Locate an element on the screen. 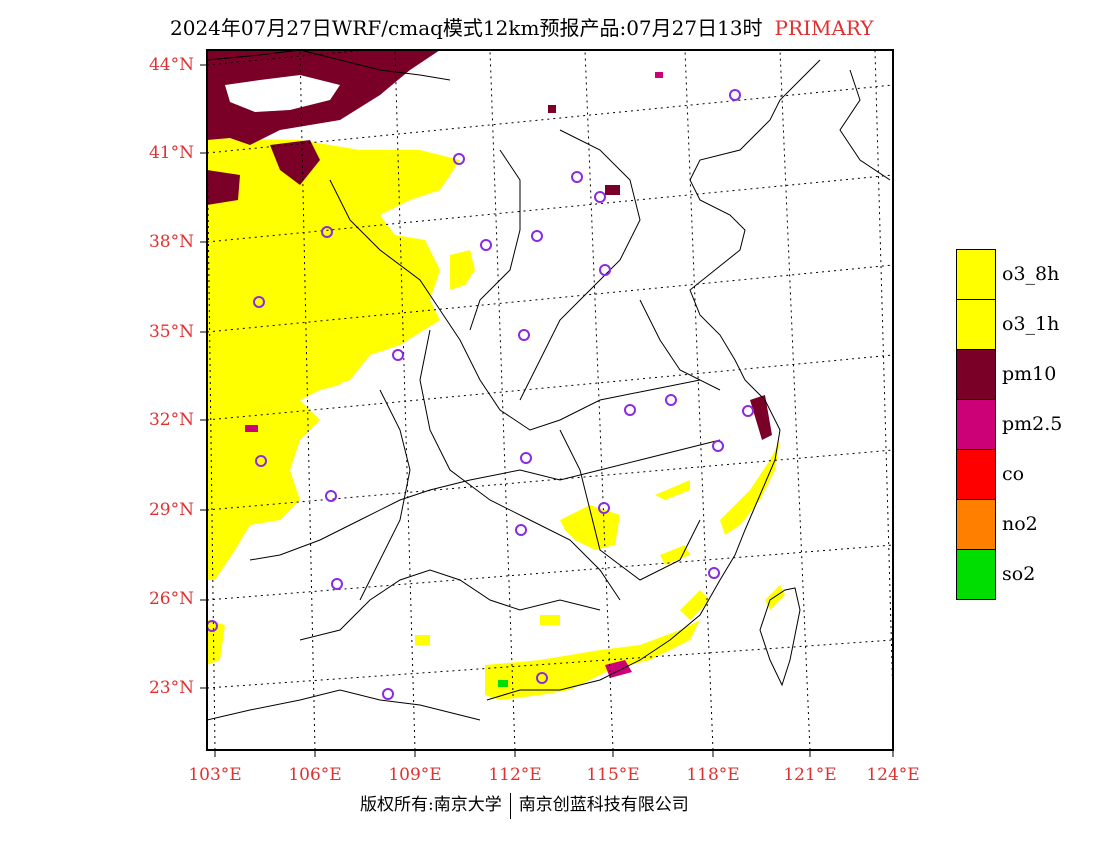  copyright-footer: 版权所有:南京大学 南京创蓝科技有限公司 is located at coordinates (524, 804).